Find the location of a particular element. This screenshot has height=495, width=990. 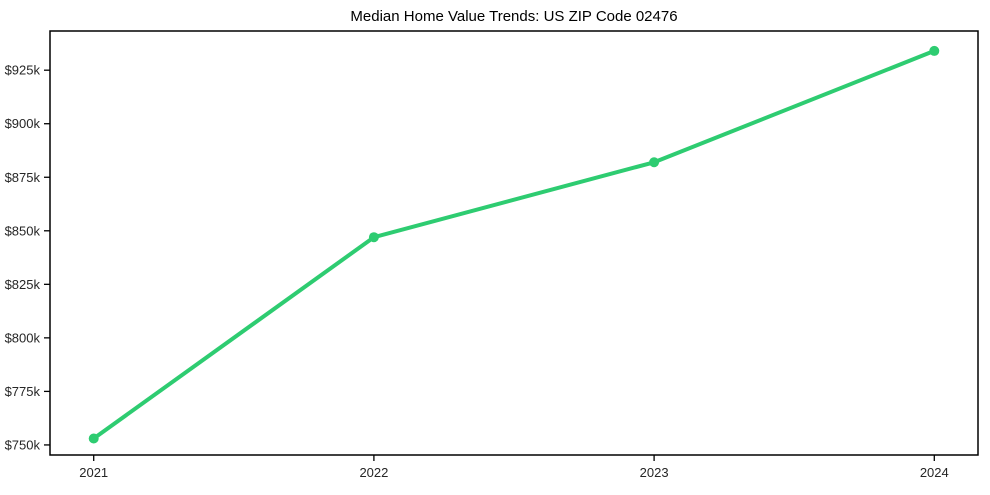

data-point-2024 is located at coordinates (934, 50).